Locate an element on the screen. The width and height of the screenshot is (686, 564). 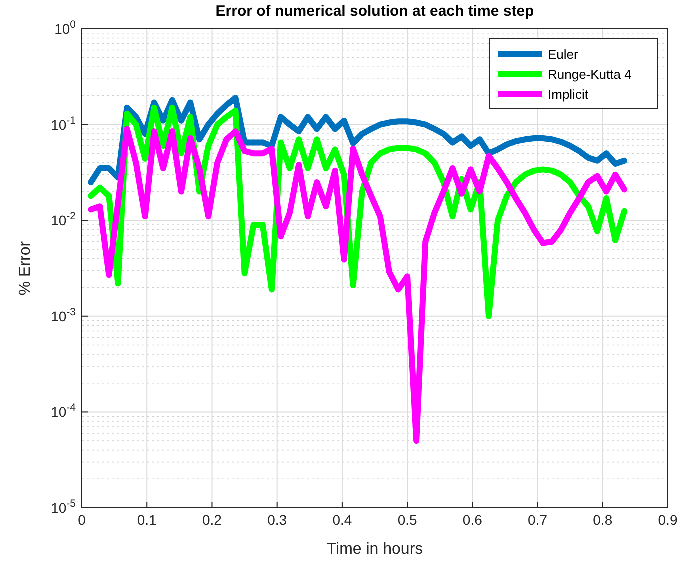
y-tick-label: 10$^{-1}$ is located at coordinates (63, 123).